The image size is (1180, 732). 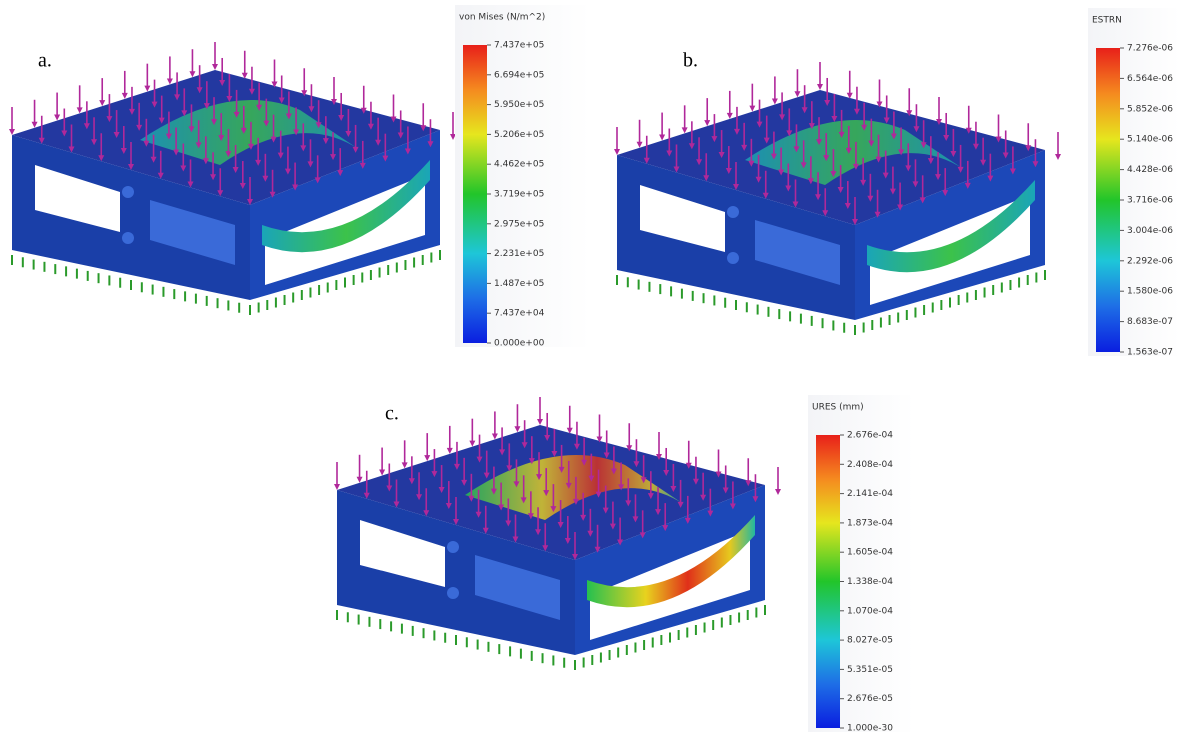 What do you see at coordinates (690, 61) in the screenshot?
I see `panel-label: b.` at bounding box center [690, 61].